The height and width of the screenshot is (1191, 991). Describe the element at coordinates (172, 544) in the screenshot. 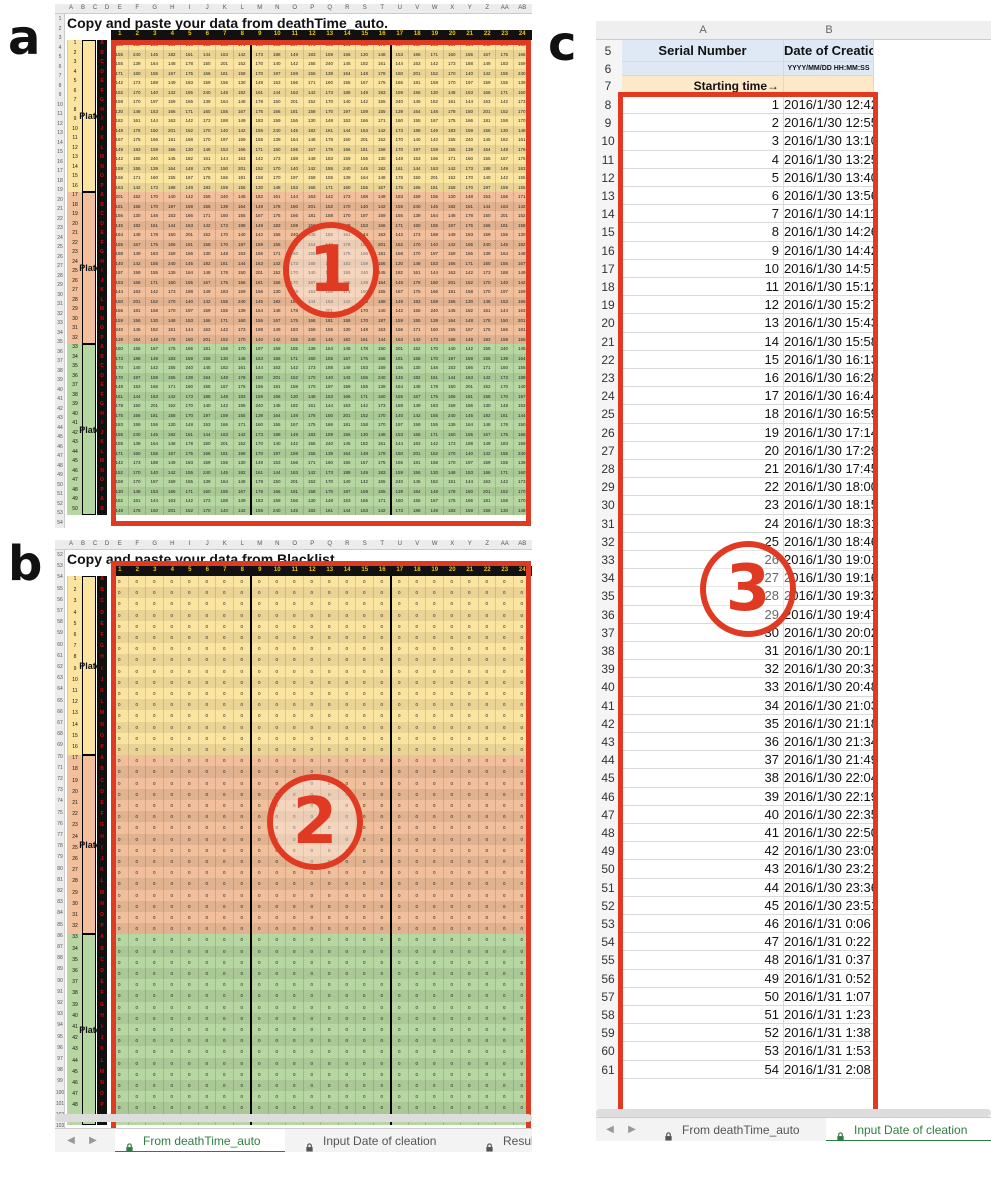

I see `column-letter: H` at that location.